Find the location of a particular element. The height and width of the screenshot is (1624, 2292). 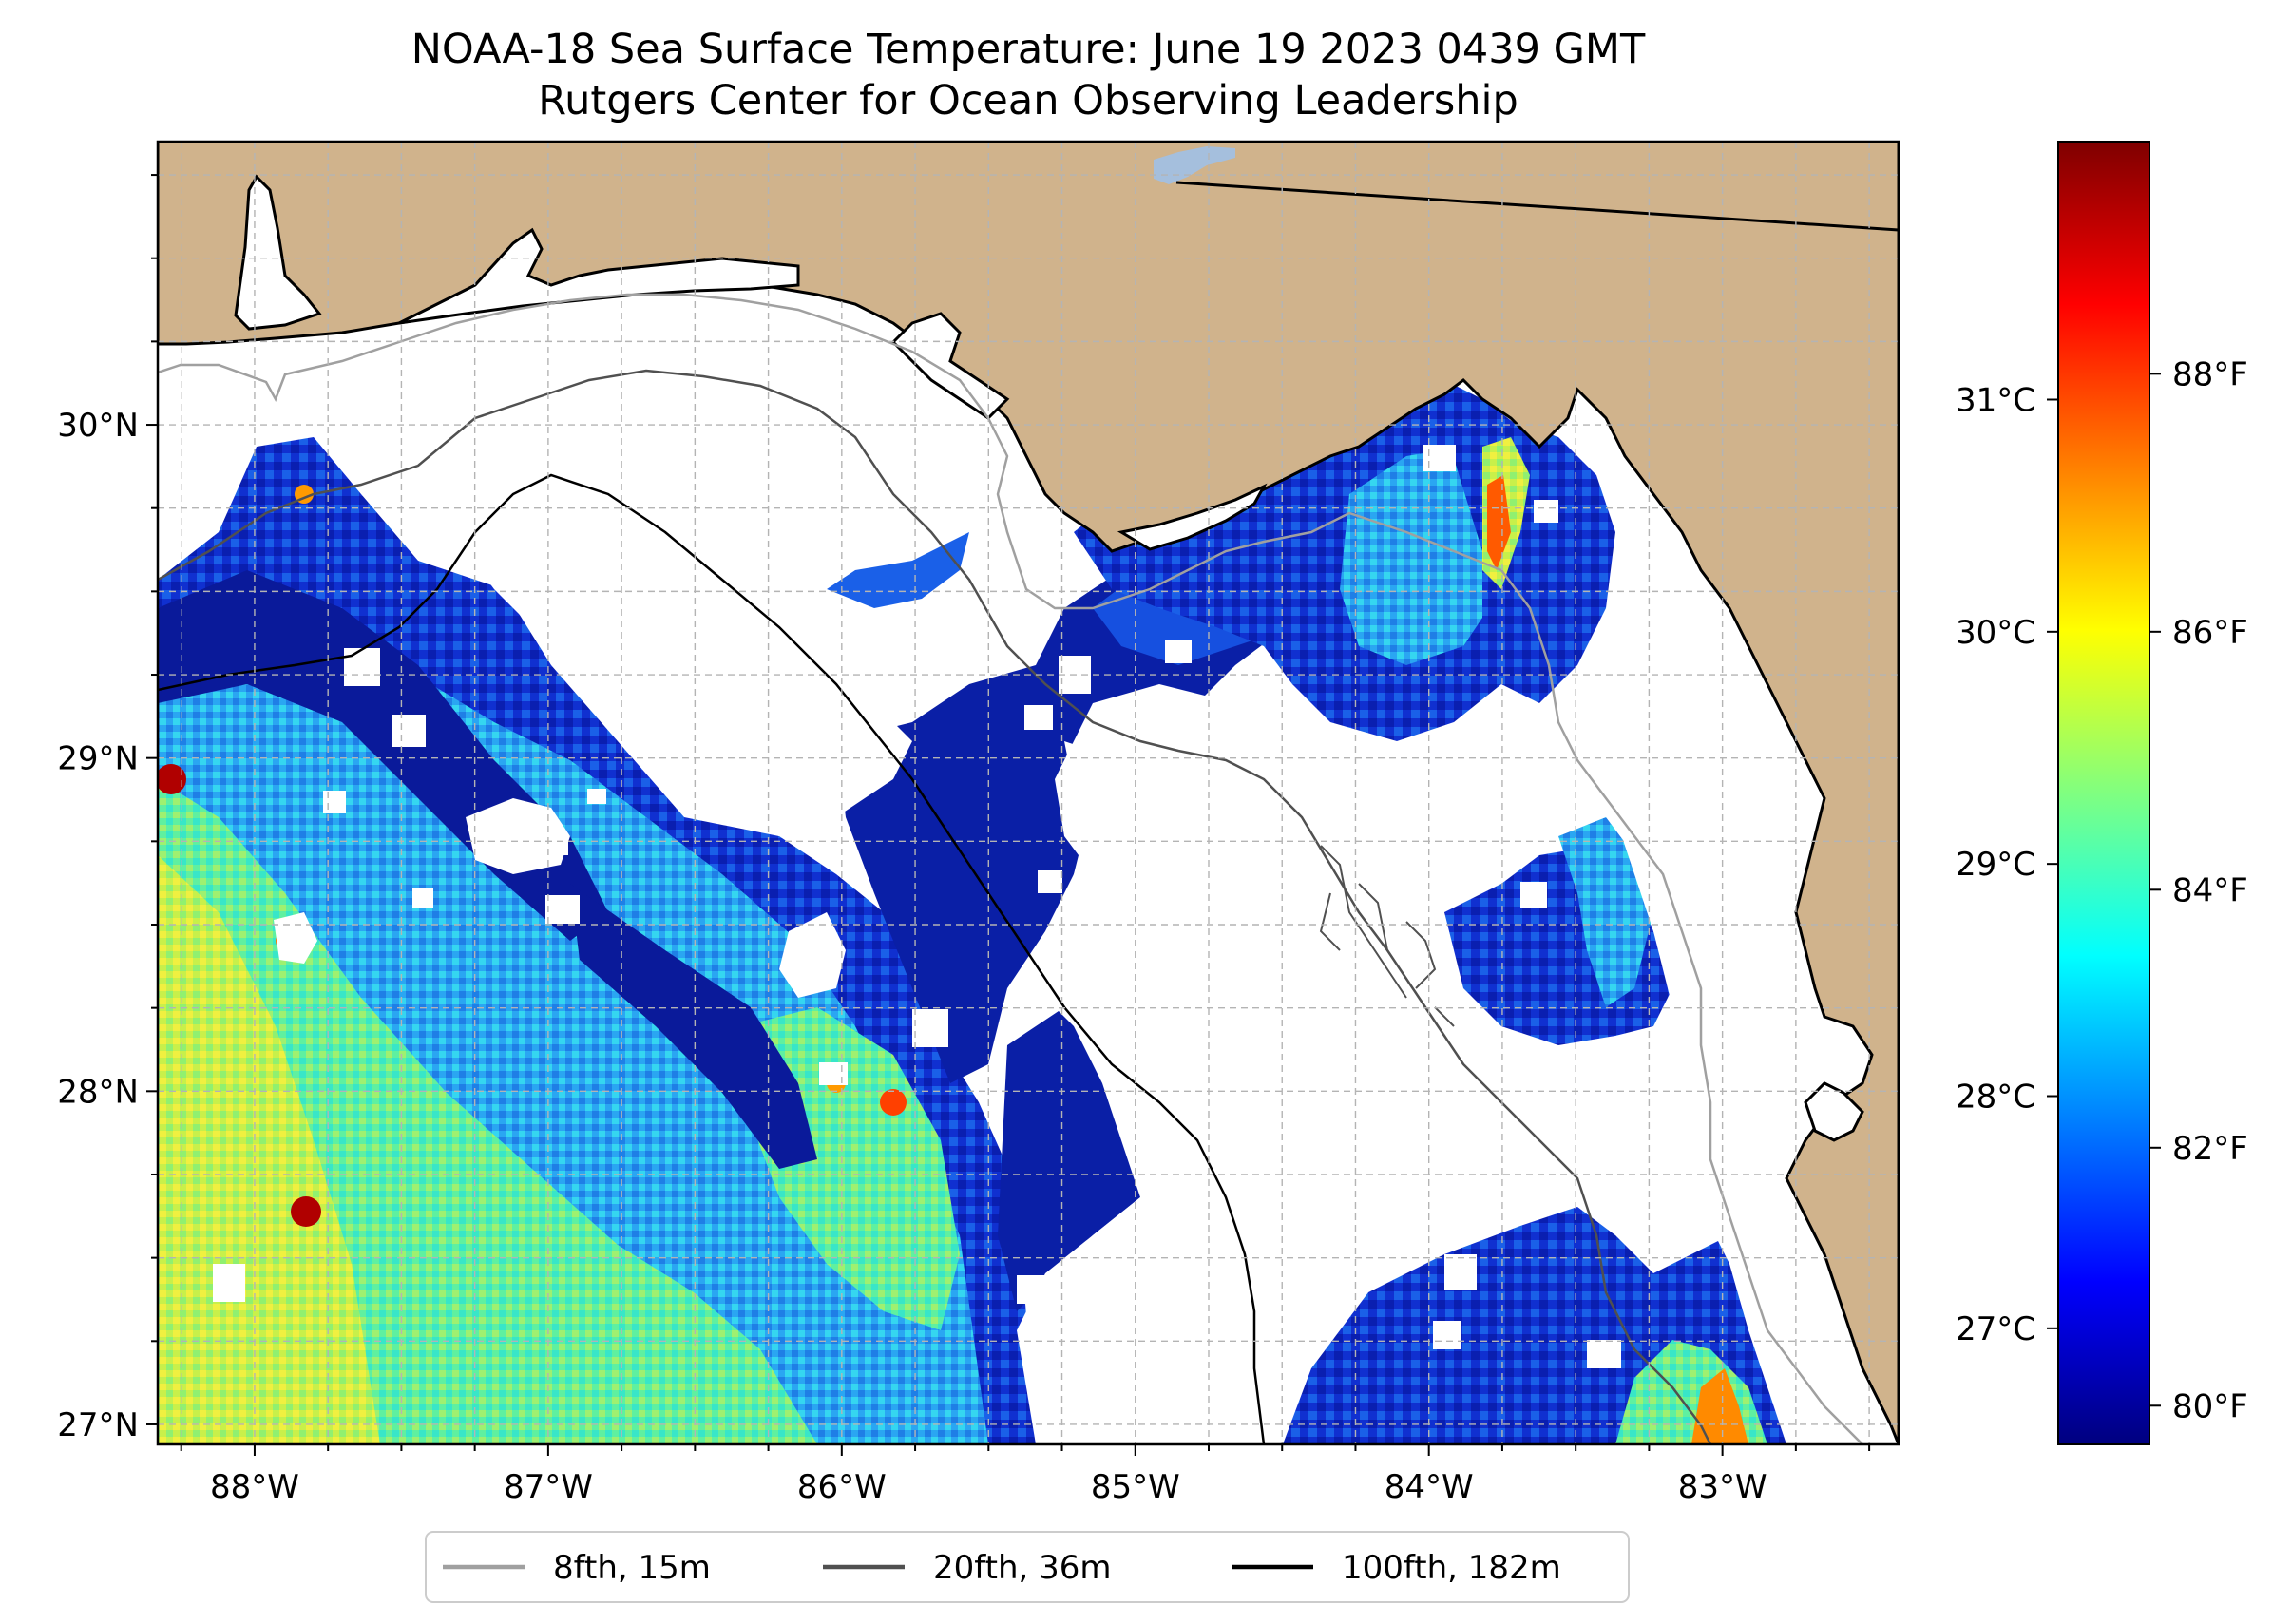

sst-region-florida-hotspot is located at coordinates (1499, 522).